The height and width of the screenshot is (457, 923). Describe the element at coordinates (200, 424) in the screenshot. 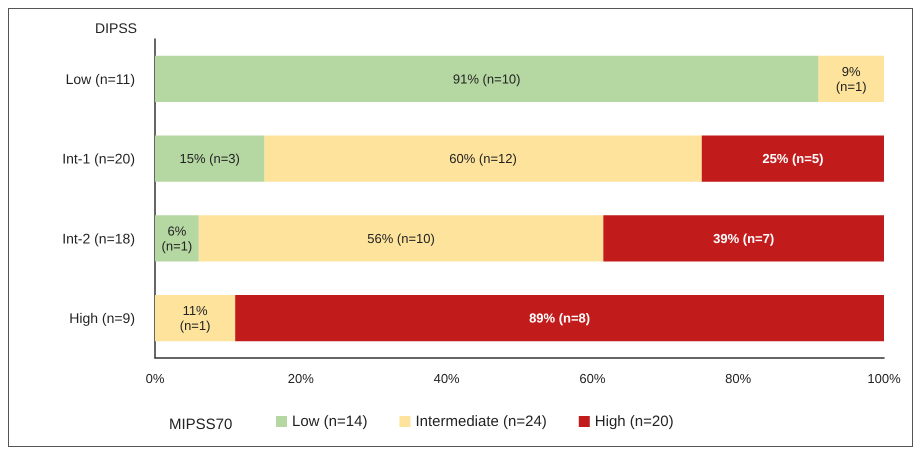

I see `legend-title: MIPSS70` at that location.